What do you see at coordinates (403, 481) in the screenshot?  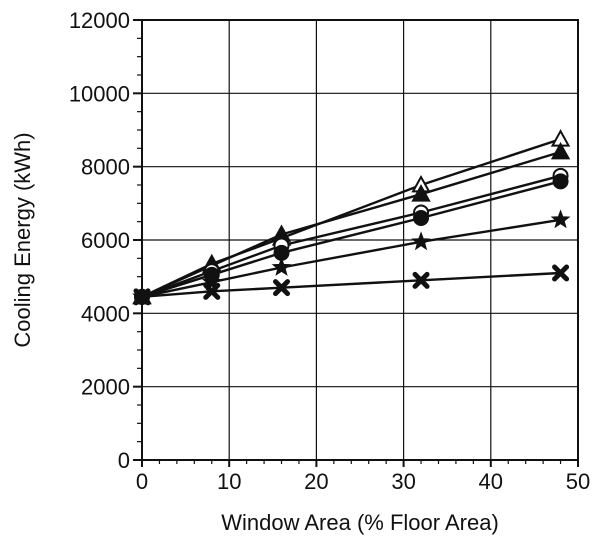 I see `x-tick-label: 30` at bounding box center [403, 481].